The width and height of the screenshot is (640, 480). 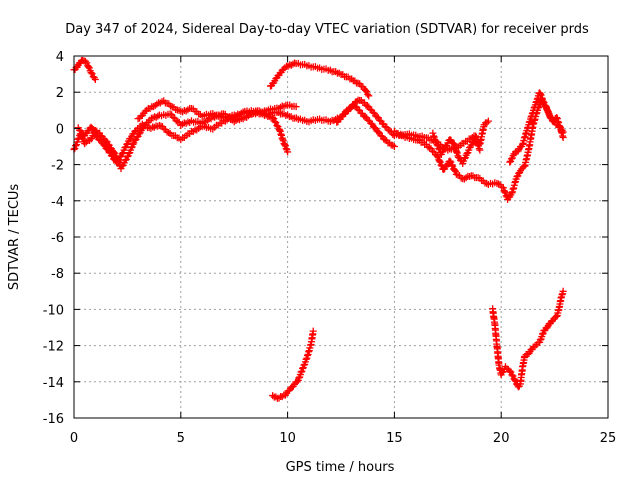 I want to click on x-tick-label: 5, so click(x=181, y=438).